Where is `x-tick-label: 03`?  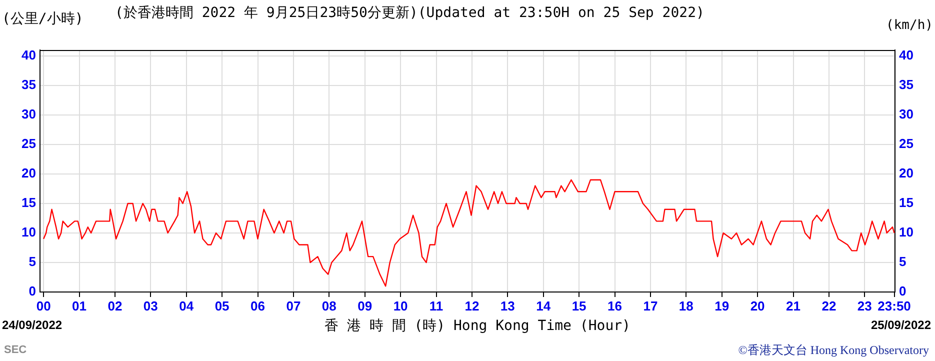 x-tick-label: 03 is located at coordinates (150, 306).